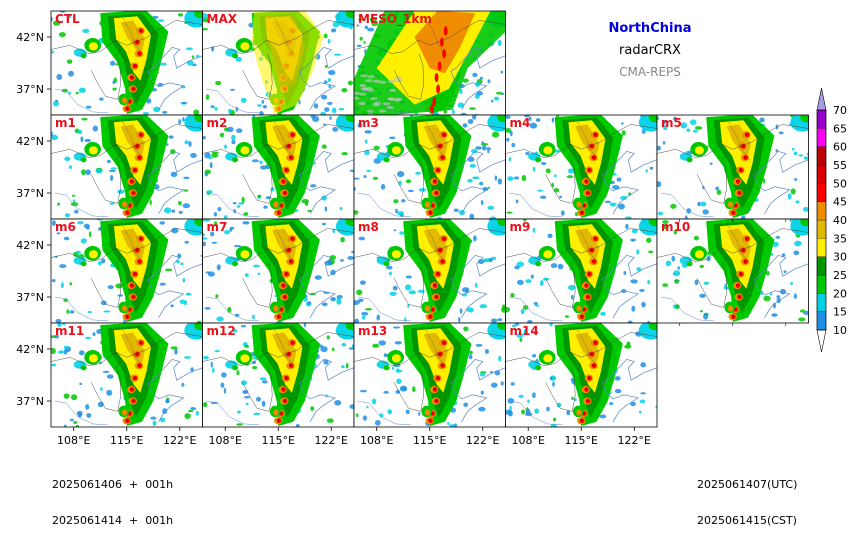 The image size is (860, 539). I want to click on valid-time-block: 2025061407(UTC) 2025061415(CST), so click(747, 497).